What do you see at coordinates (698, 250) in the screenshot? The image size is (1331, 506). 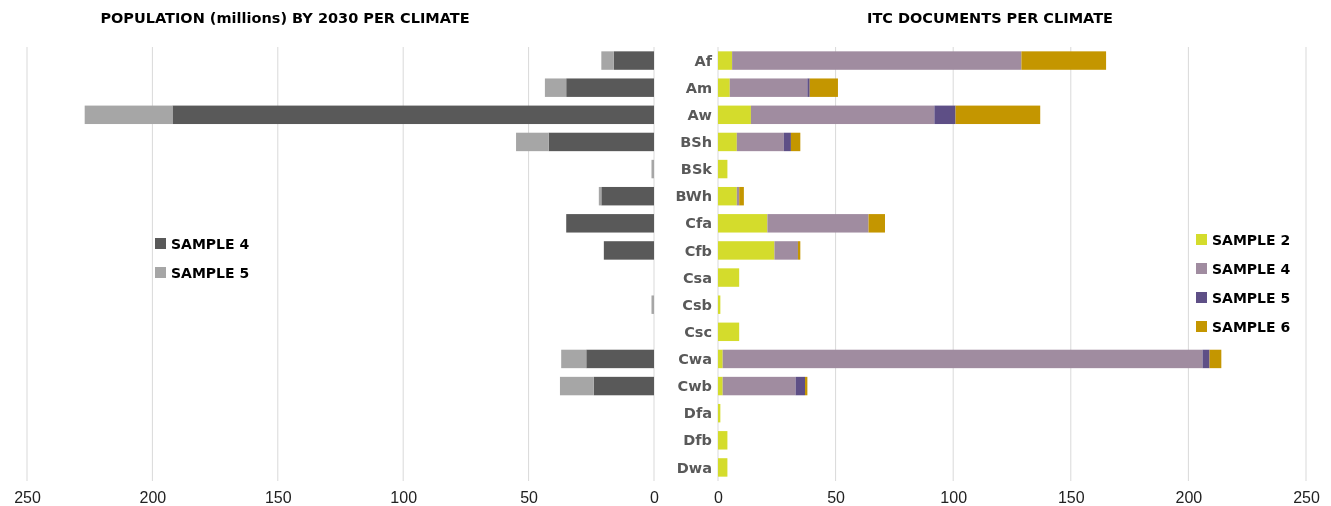 I see `y-tick-label: Cfb` at bounding box center [698, 250].